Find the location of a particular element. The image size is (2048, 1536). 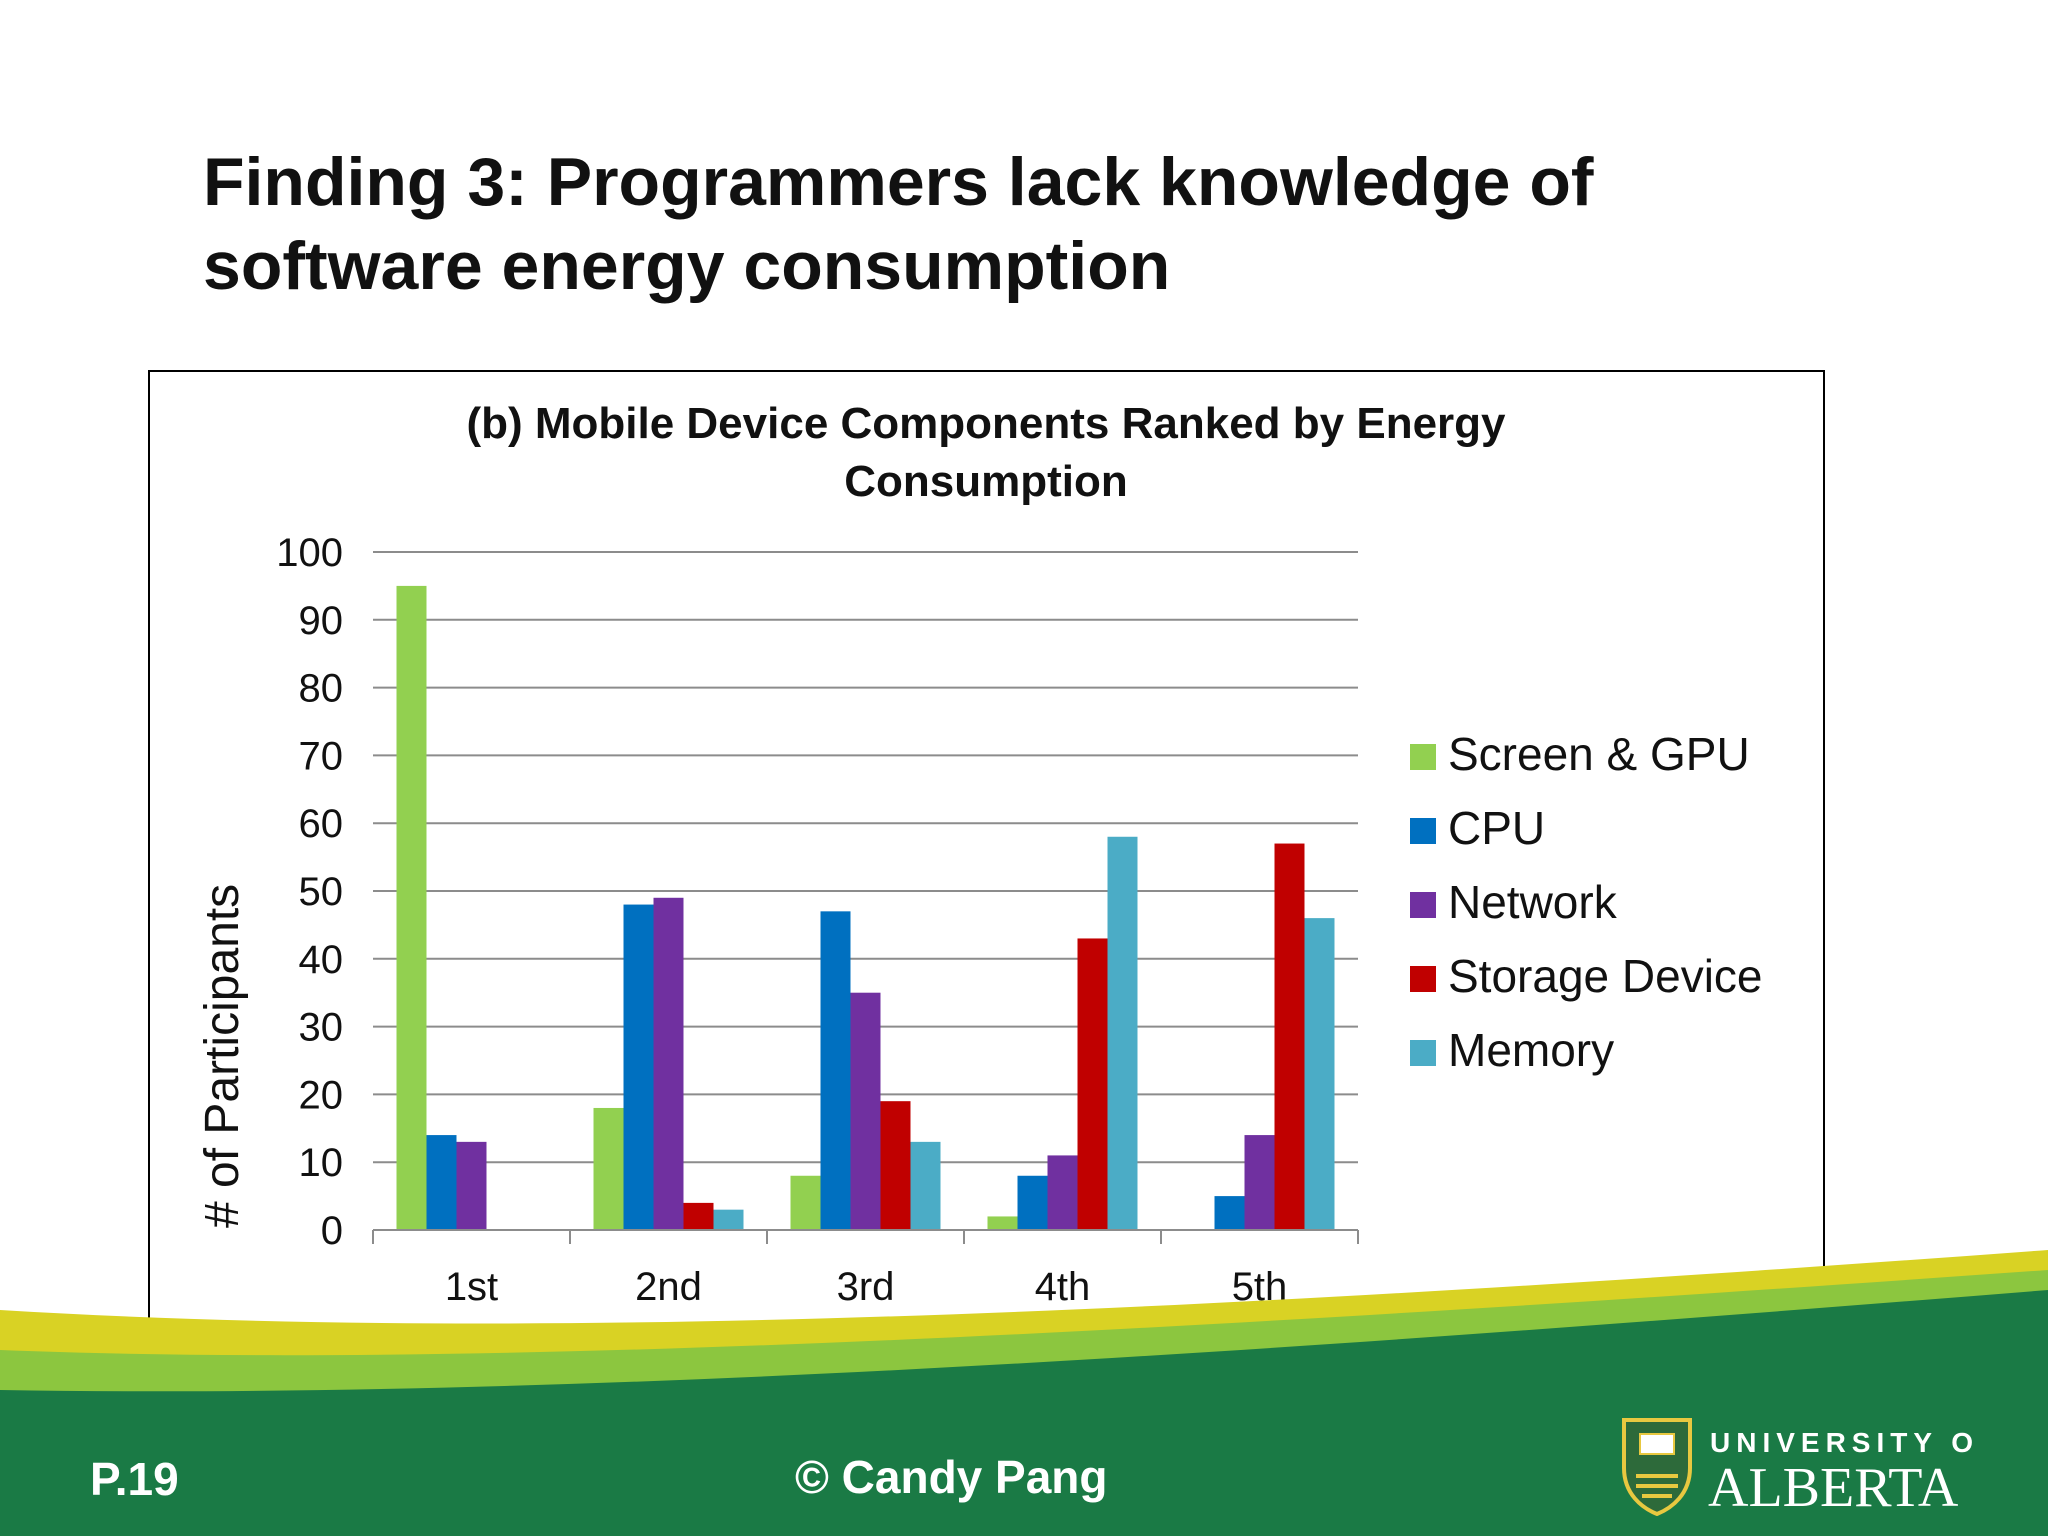

legend-label: CPU is located at coordinates (1496, 828).